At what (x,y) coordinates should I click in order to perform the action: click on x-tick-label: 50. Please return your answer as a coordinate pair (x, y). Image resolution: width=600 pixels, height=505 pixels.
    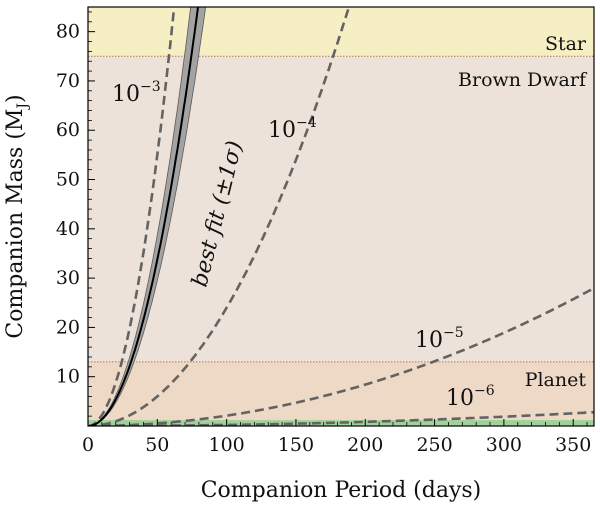
    Looking at the image, I should click on (157, 445).